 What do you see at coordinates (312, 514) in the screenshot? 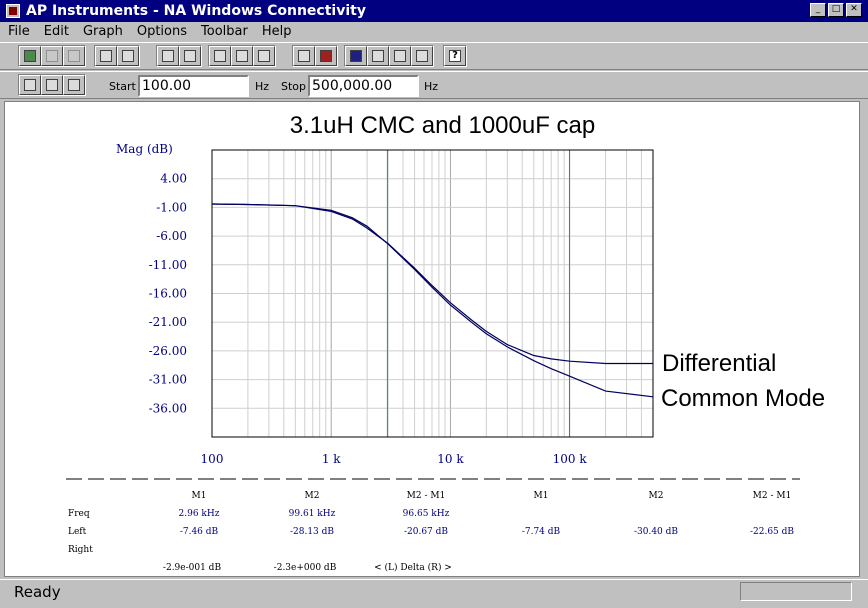
I see `freq-value: 99.61 kHz` at bounding box center [312, 514].